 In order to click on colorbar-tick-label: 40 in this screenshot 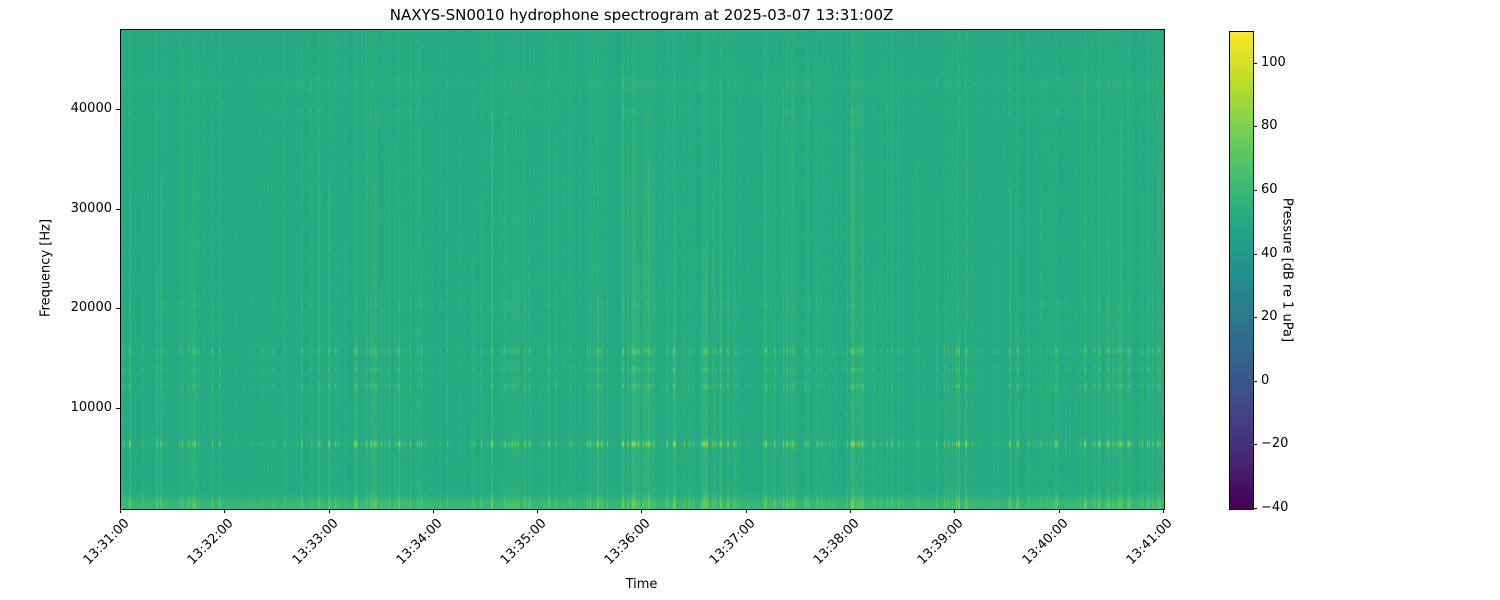, I will do `click(1269, 253)`.